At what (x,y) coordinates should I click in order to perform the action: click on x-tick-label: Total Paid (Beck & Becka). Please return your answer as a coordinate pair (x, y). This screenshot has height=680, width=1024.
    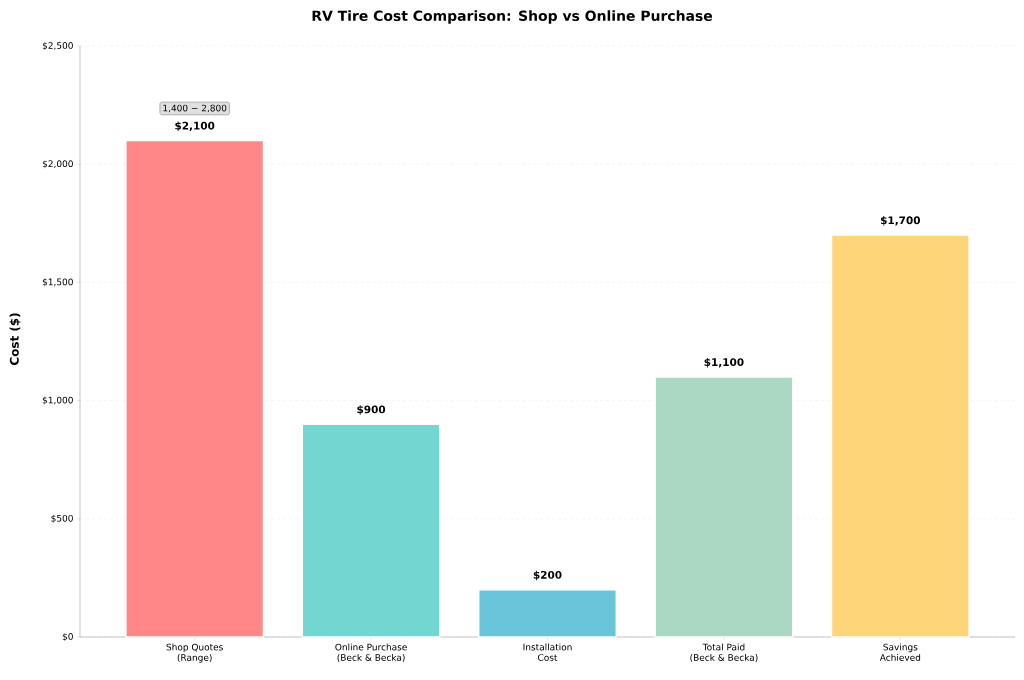
    Looking at the image, I should click on (724, 652).